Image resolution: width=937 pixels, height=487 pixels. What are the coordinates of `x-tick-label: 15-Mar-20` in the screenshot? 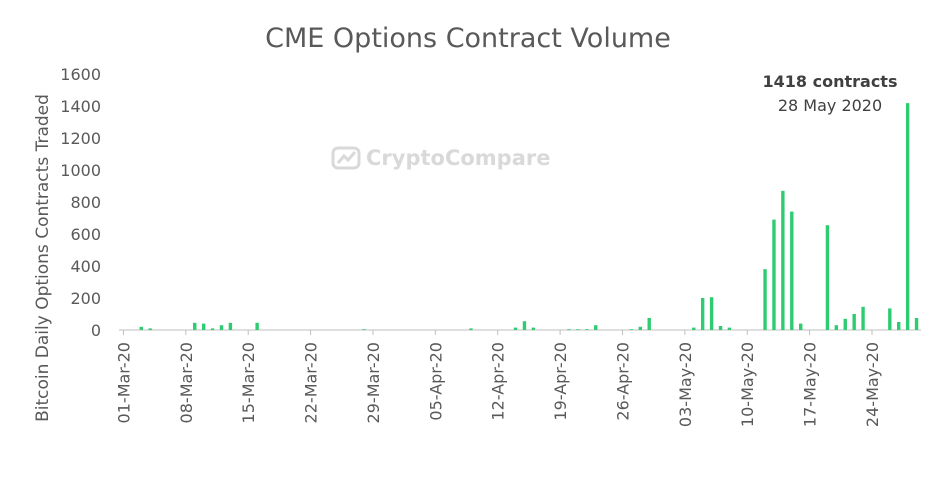 It's located at (248, 382).